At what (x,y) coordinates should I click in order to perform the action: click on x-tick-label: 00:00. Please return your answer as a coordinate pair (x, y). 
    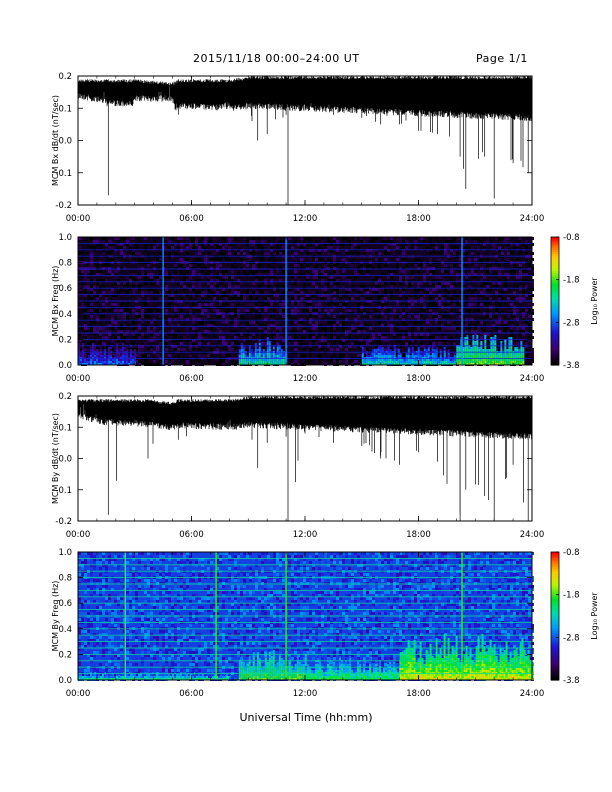
    Looking at the image, I should click on (78, 379).